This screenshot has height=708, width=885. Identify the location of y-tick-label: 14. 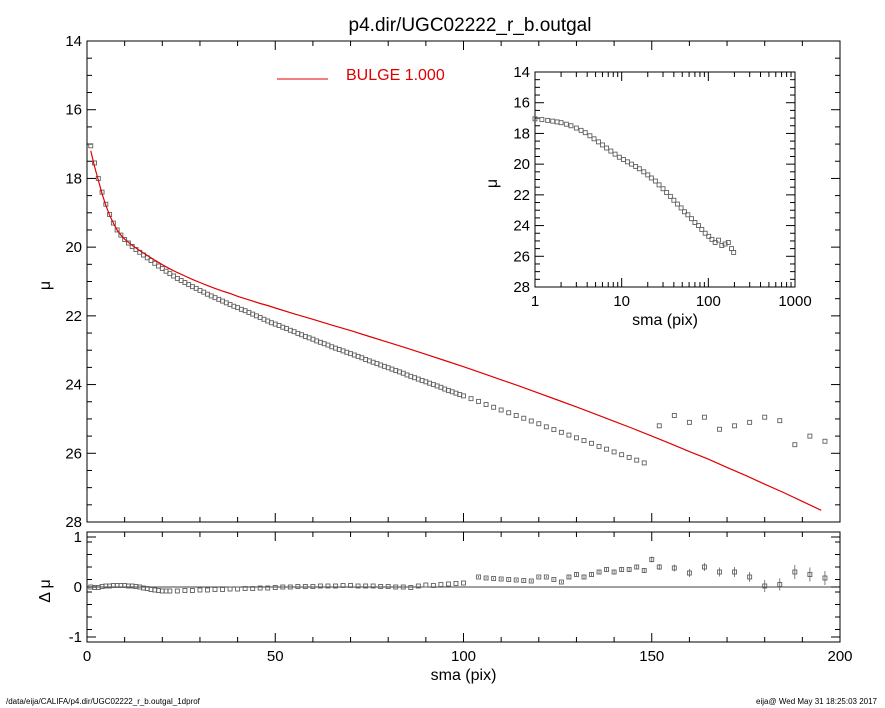
(521, 72).